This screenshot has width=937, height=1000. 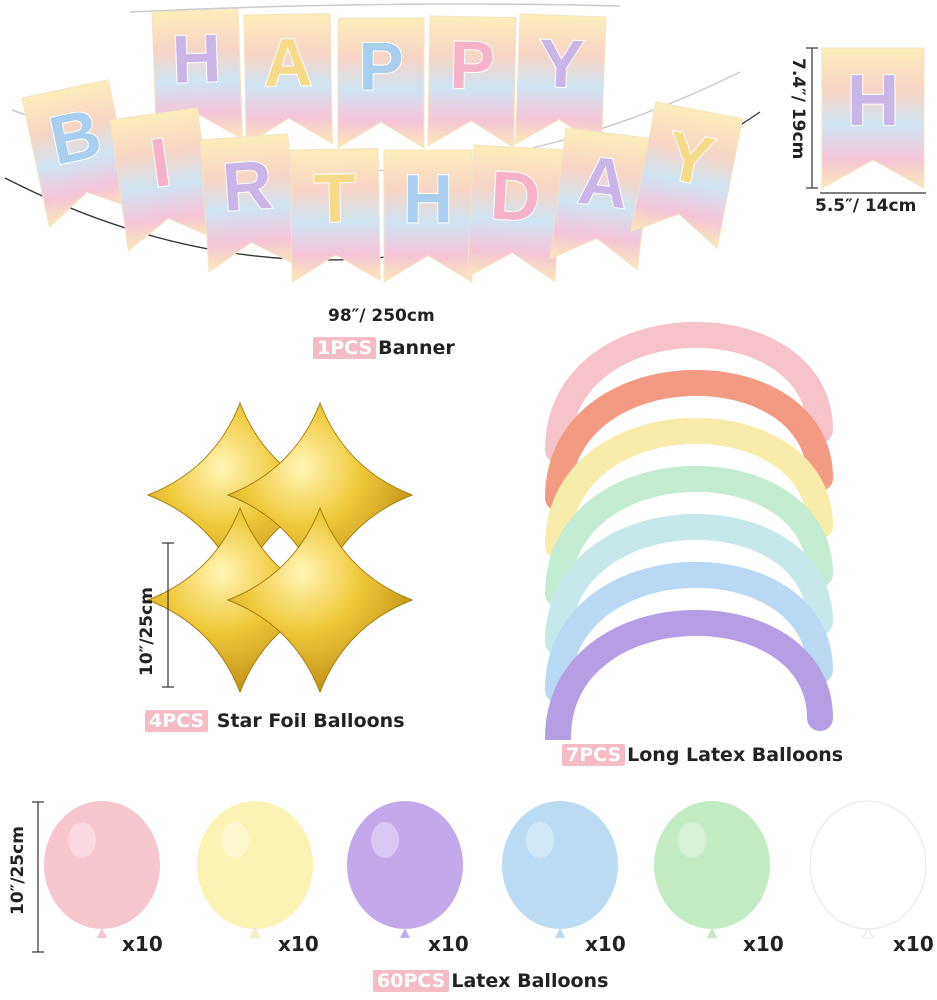 What do you see at coordinates (416, 348) in the screenshot?
I see `banner-name: Banner` at bounding box center [416, 348].